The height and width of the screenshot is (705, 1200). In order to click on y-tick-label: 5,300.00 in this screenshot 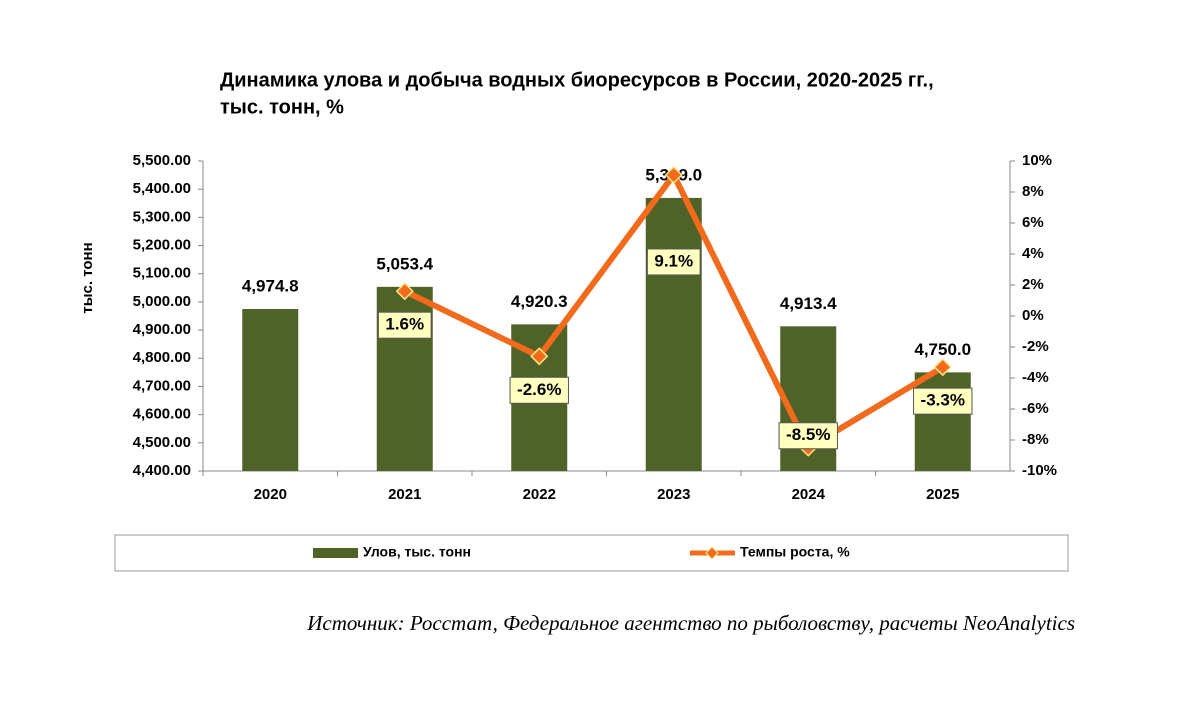, I will do `click(162, 216)`.